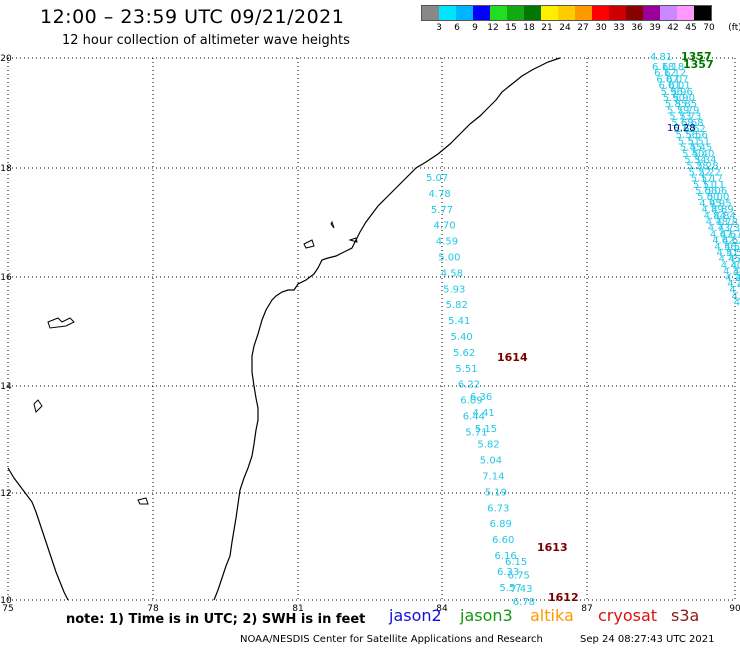 This screenshot has height=650, width=740. I want to click on wave-height-label: 6.16, so click(506, 556).